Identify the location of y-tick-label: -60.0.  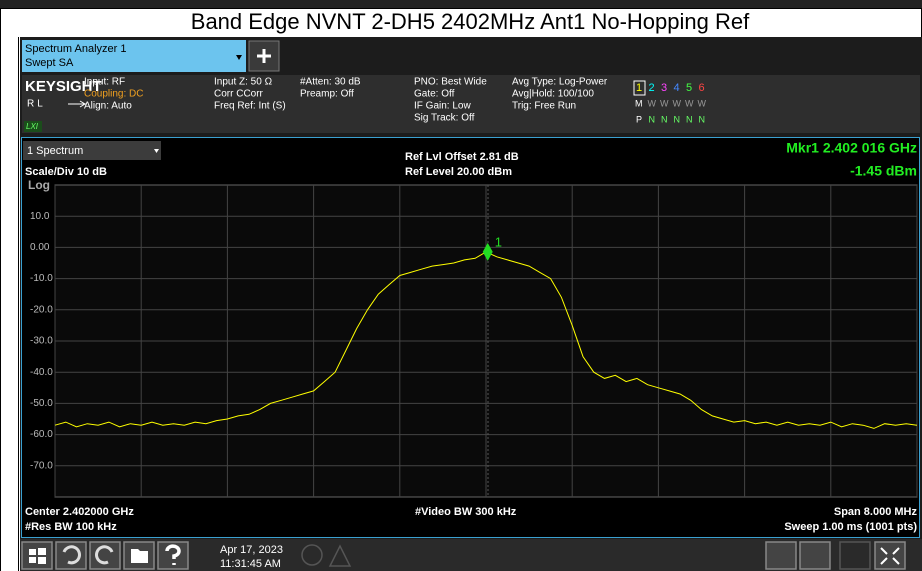
(41, 434).